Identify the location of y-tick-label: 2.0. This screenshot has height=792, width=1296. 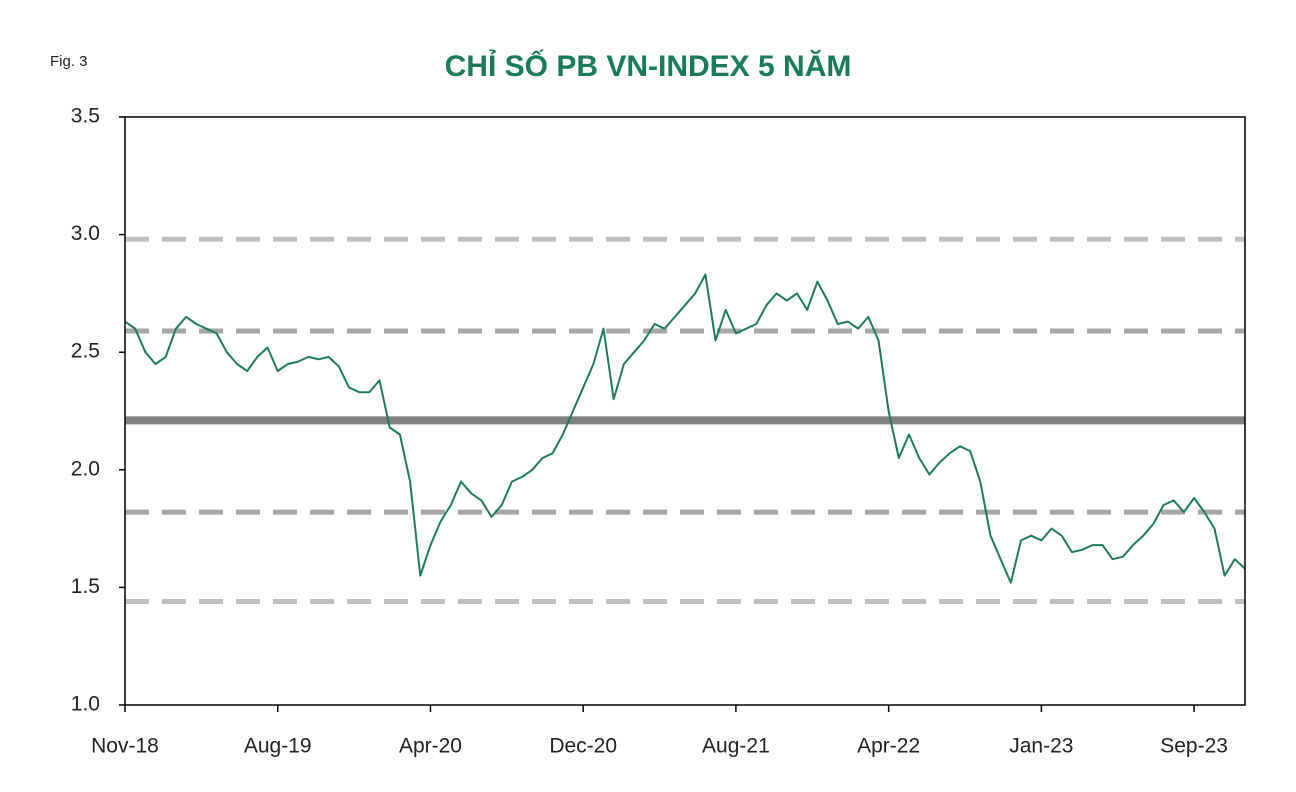
(85, 468).